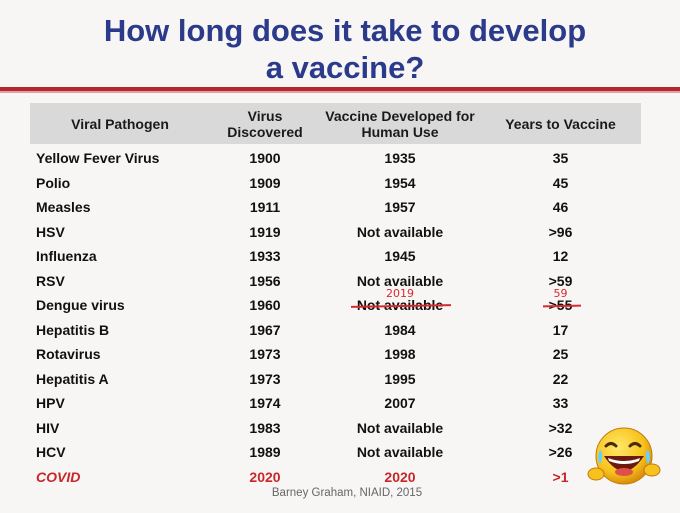  What do you see at coordinates (560, 207) in the screenshot?
I see `cell-years: 46` at bounding box center [560, 207].